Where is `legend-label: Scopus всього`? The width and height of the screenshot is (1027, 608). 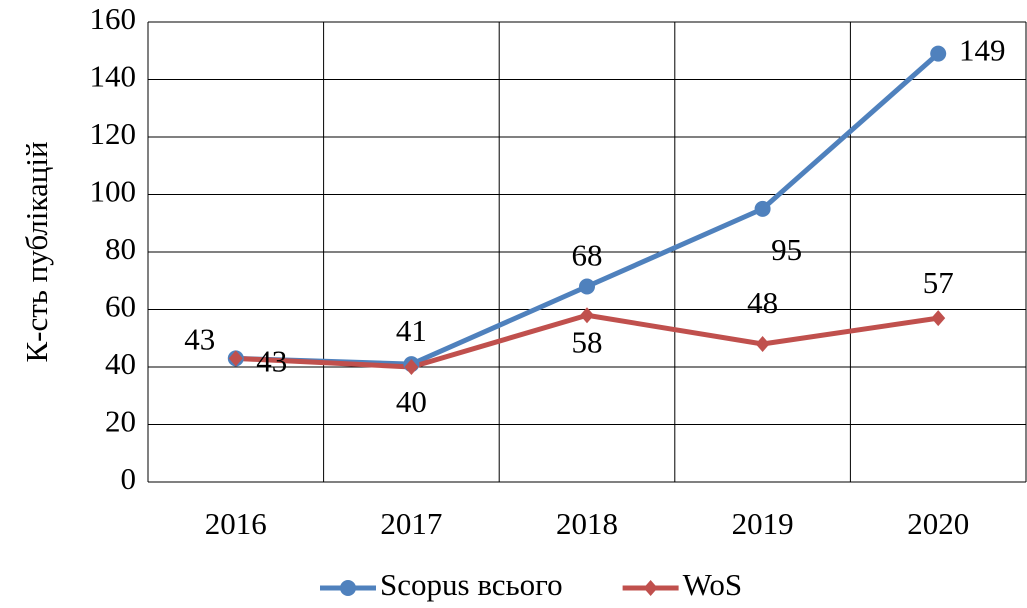 legend-label: Scopus всього is located at coordinates (471, 584).